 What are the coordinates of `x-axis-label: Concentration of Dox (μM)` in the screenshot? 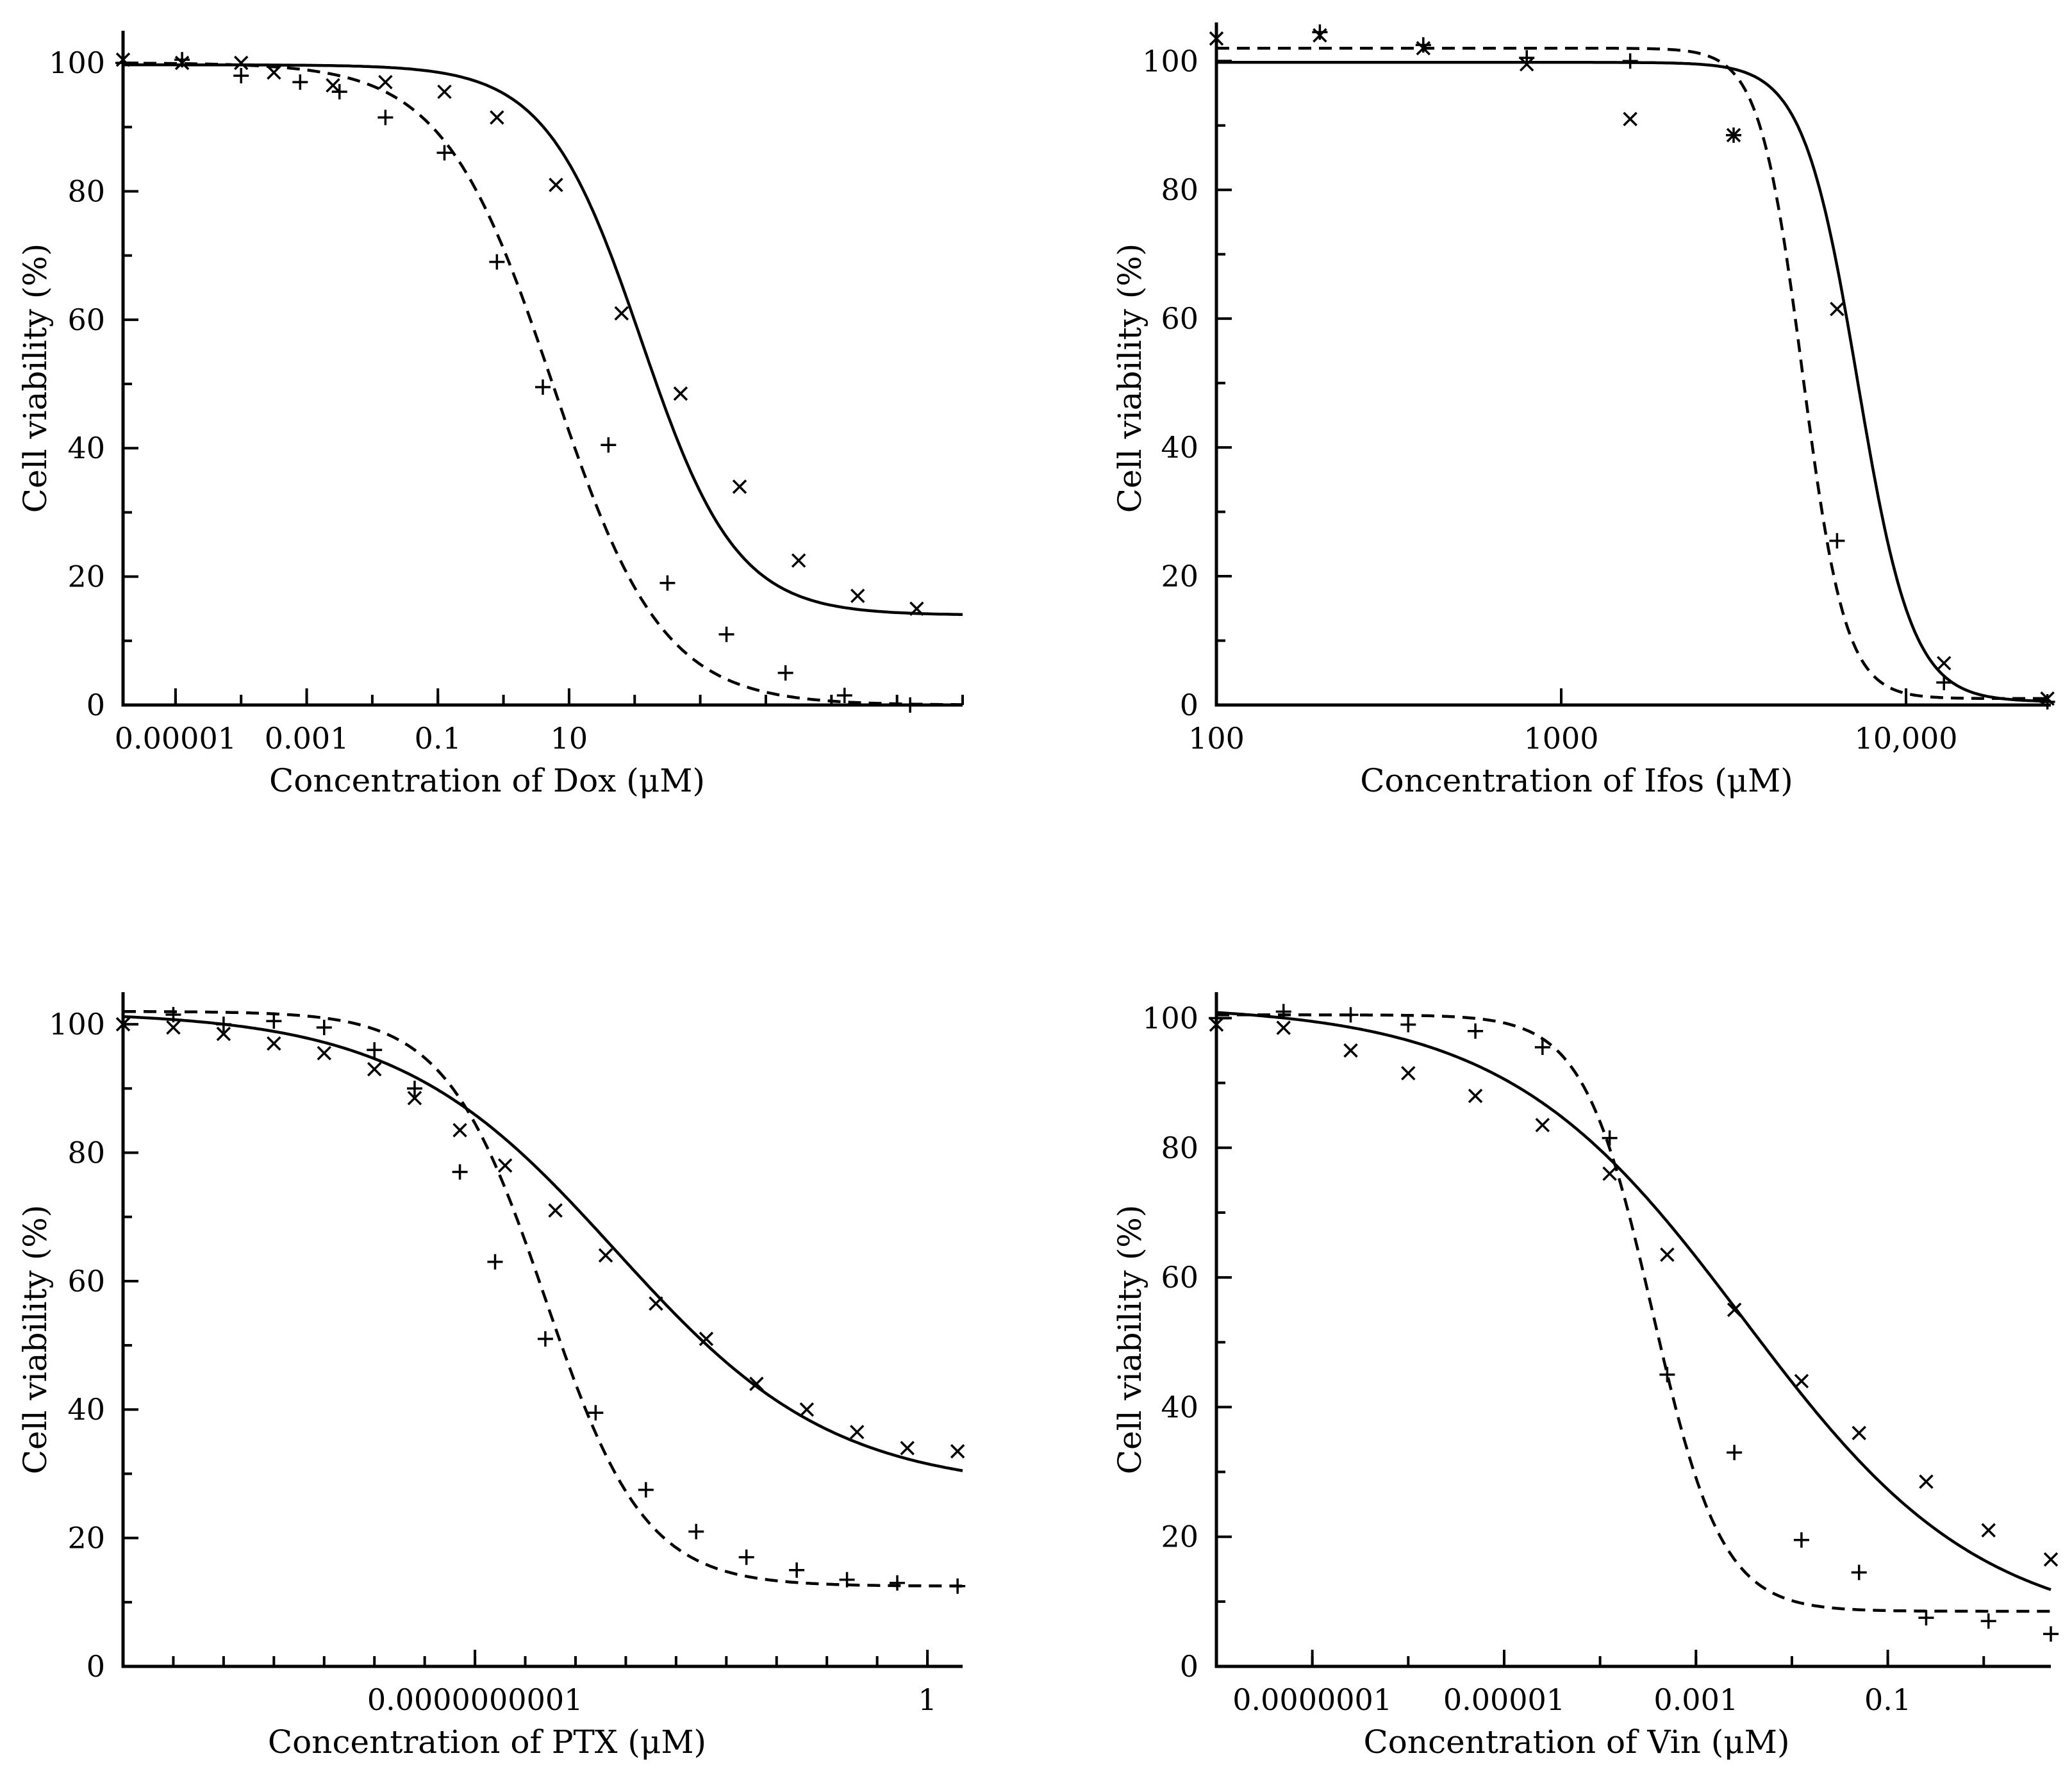 It's located at (487, 780).